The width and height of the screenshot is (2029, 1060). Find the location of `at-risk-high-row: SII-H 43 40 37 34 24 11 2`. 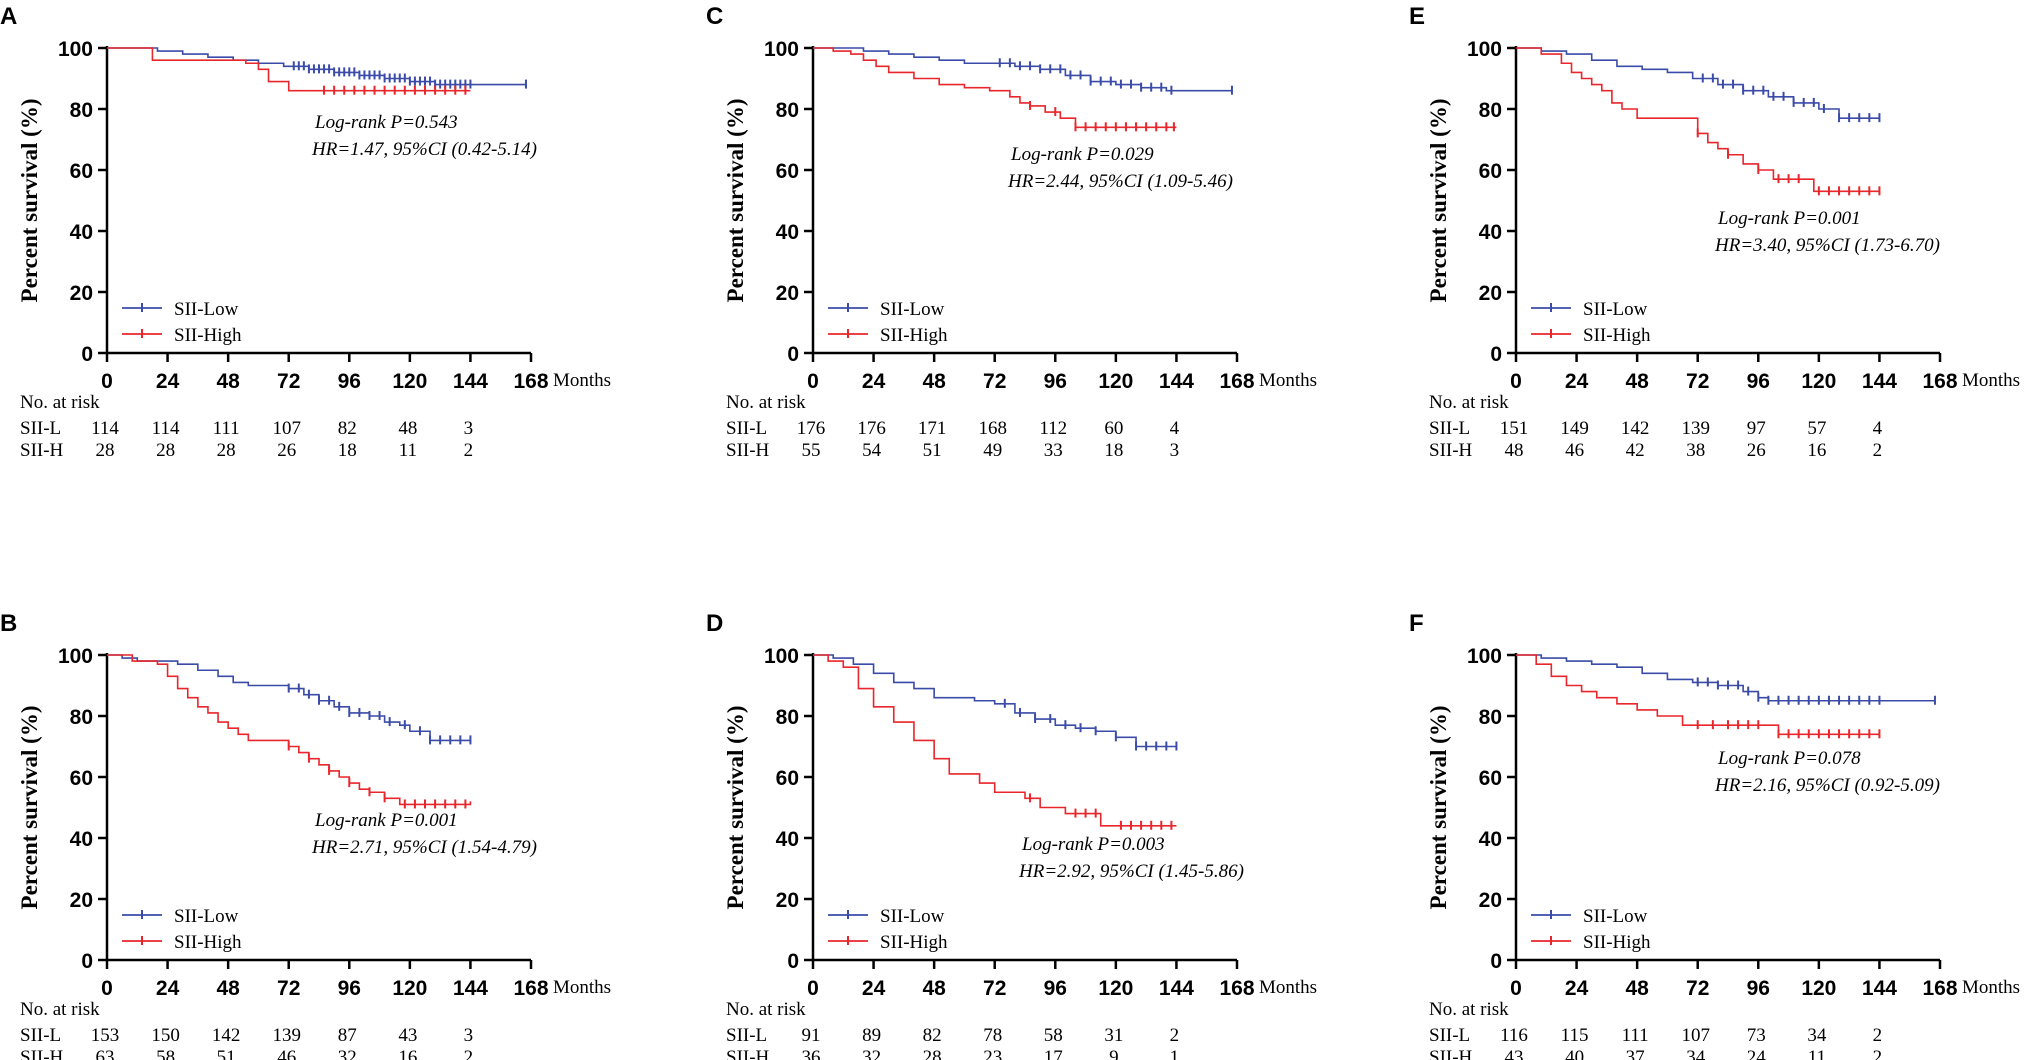

at-risk-high-row: SII-H 43 40 37 34 24 11 2 is located at coordinates (1655, 1053).